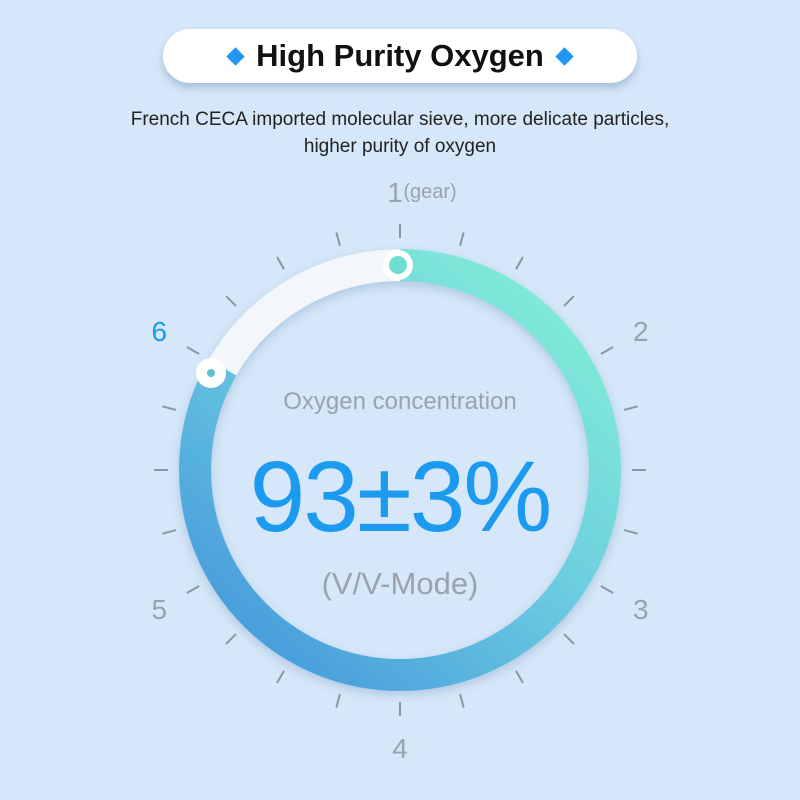 The width and height of the screenshot is (800, 800). I want to click on dial-inactive-arc, so click(304, 312).